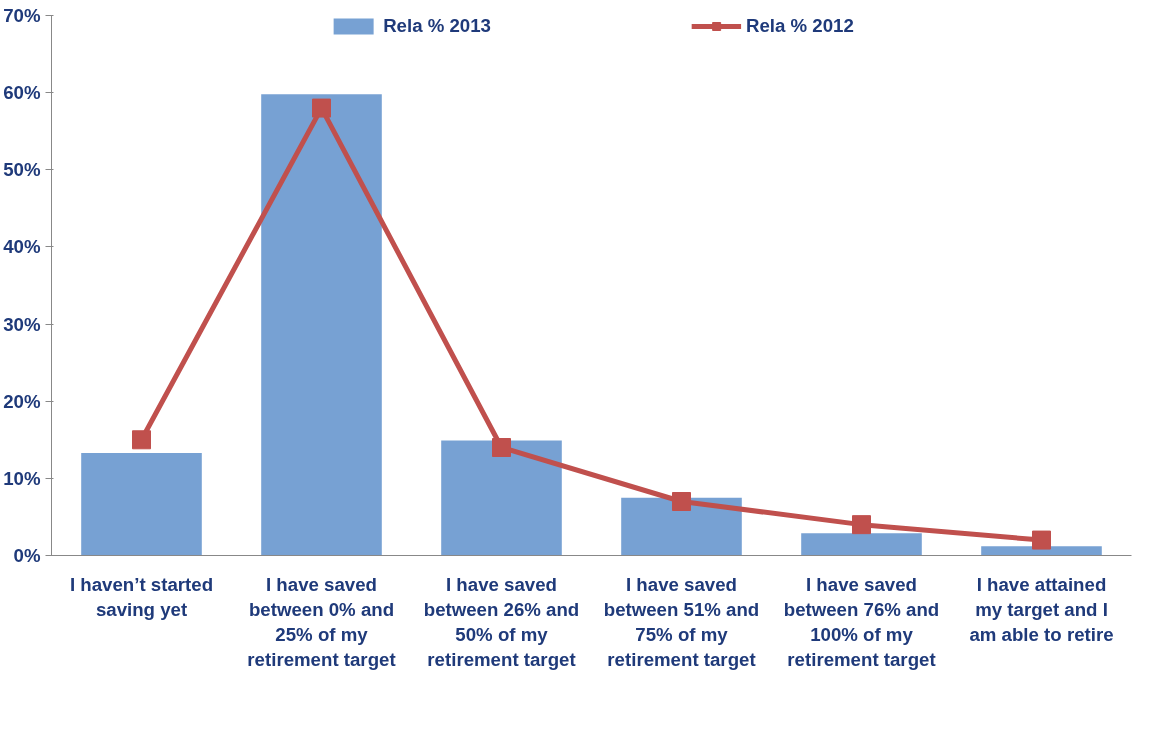 The width and height of the screenshot is (1172, 736). I want to click on y-tick-label: 60%, so click(22, 93).